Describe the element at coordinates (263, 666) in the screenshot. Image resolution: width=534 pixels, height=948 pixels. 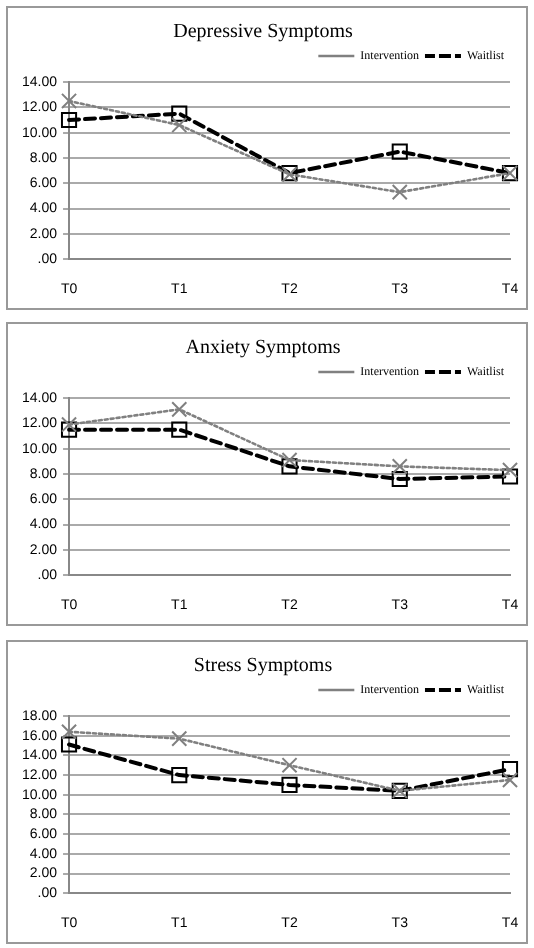
I see `chart-title: Stress Symptoms` at that location.